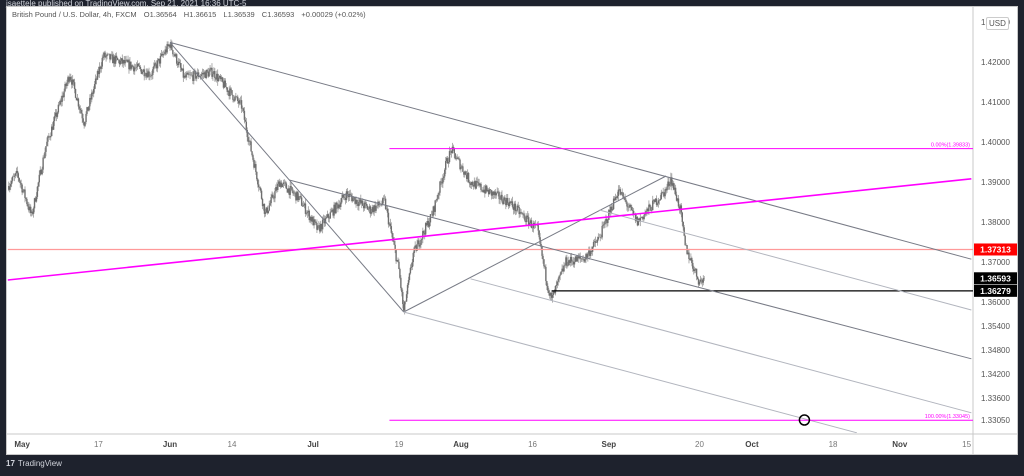 This screenshot has width=1024, height=476. I want to click on time-tick-label: Oct, so click(752, 444).